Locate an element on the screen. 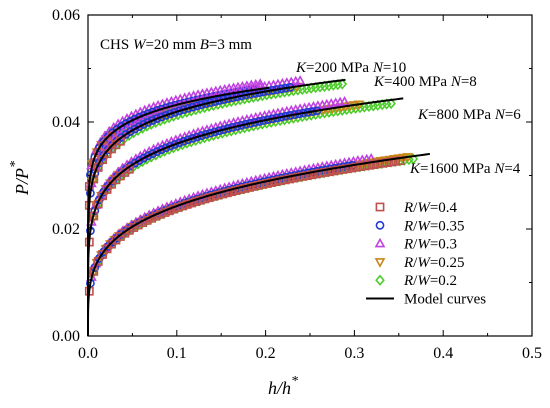 The image size is (550, 408). curve-label-1: K=400 MPa N=8 is located at coordinates (425, 82).